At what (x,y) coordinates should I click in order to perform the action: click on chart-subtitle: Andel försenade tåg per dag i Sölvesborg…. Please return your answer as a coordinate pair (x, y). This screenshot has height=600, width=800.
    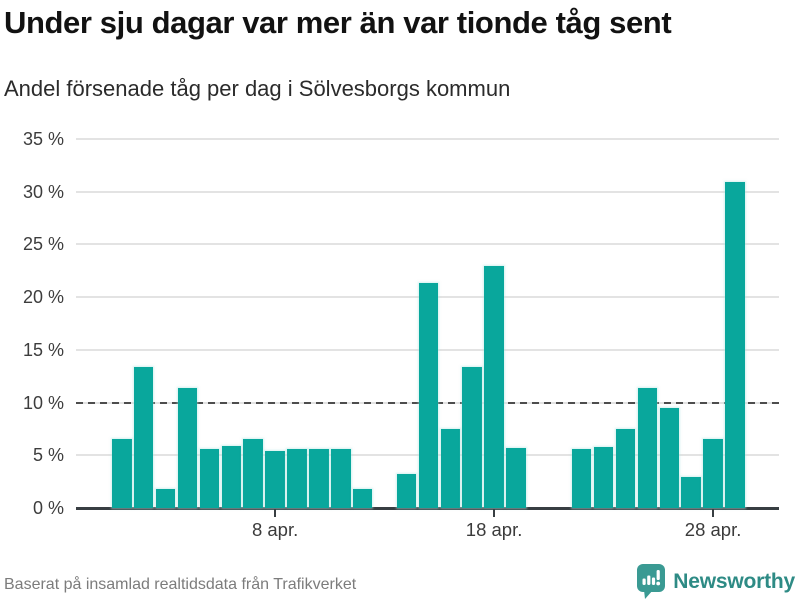
    Looking at the image, I should click on (257, 88).